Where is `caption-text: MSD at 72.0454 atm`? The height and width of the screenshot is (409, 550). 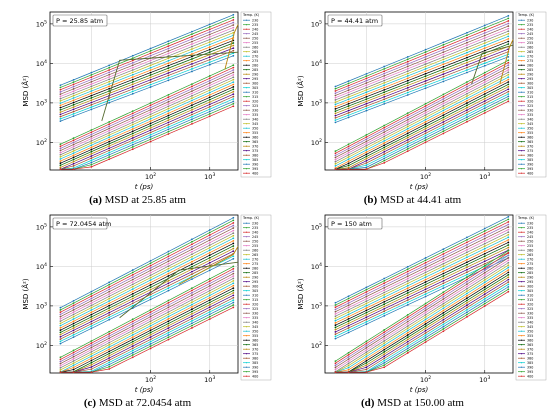 caption-text: MSD at 72.0454 atm is located at coordinates (144, 403).